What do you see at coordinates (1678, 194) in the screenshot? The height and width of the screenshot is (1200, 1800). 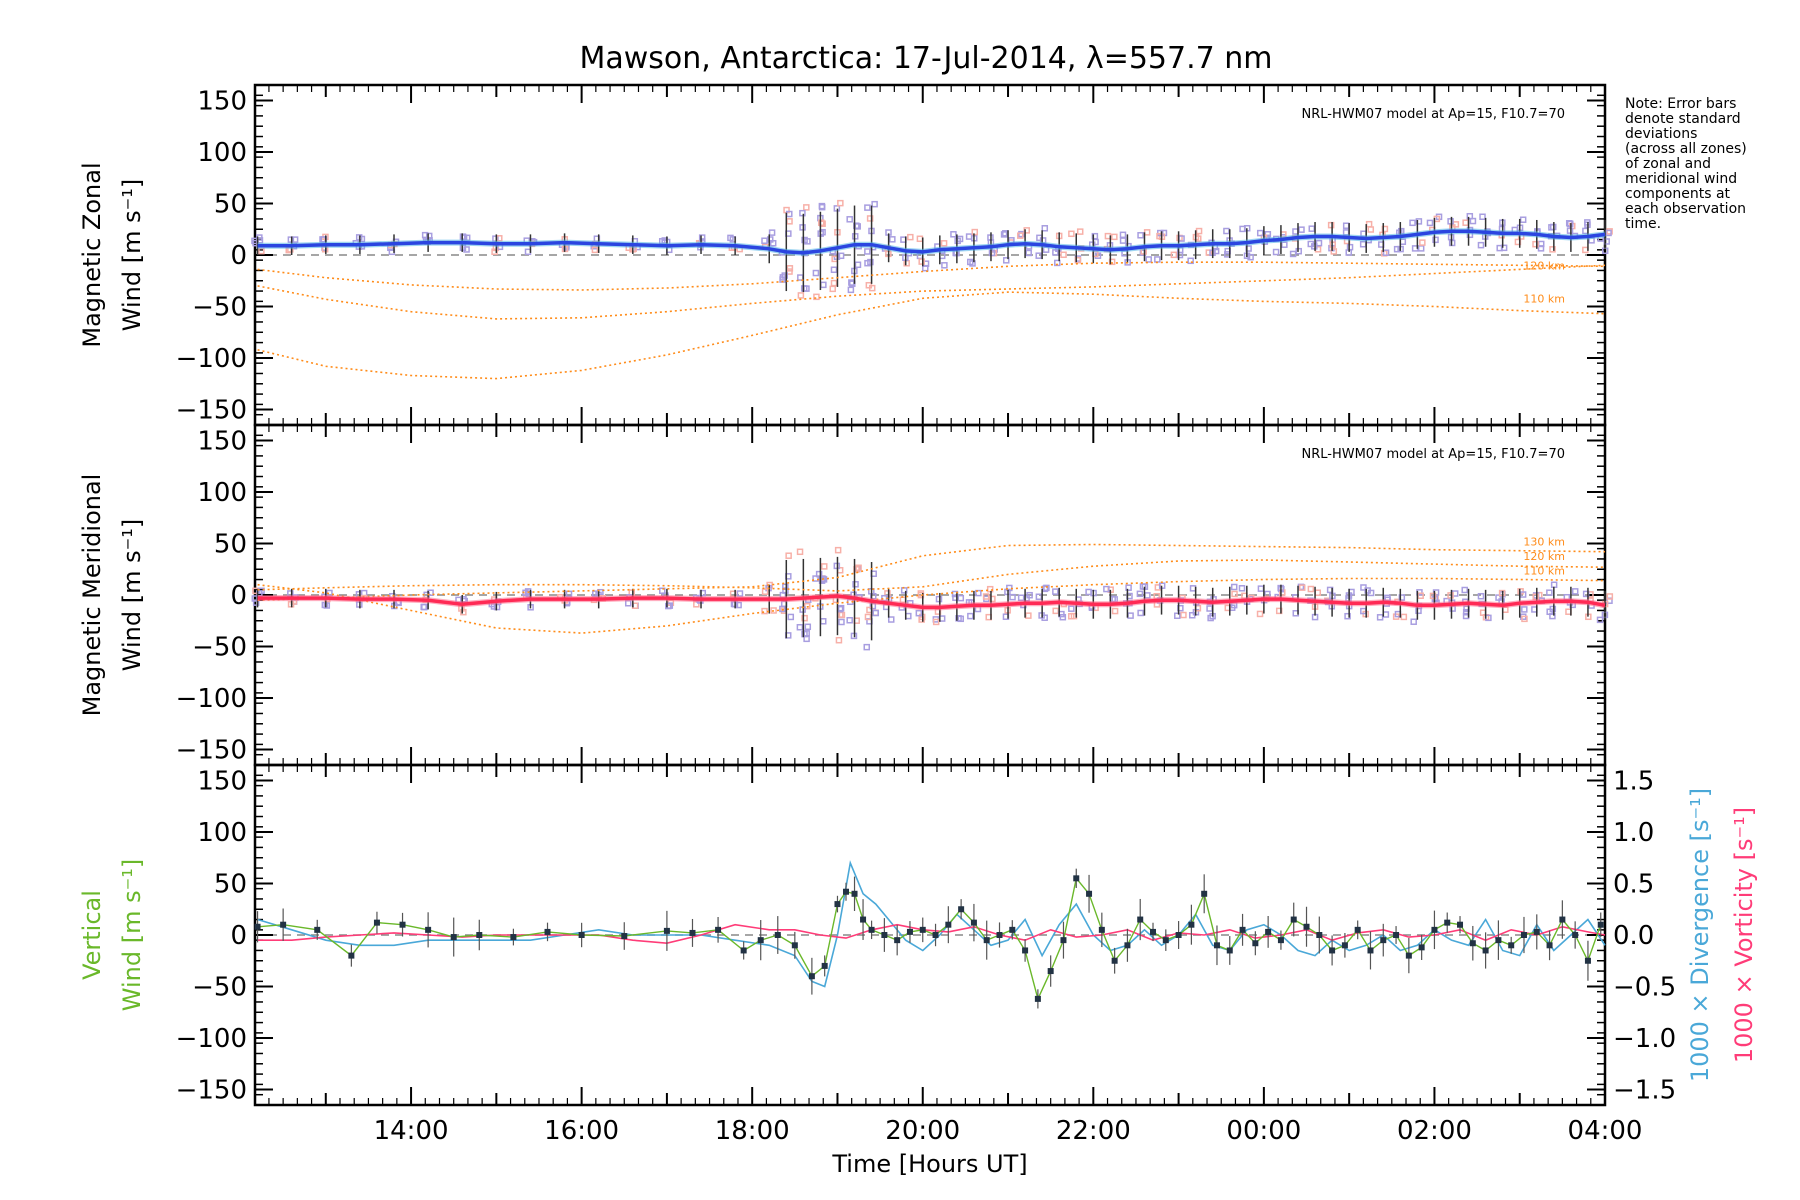 I see `note-line: components at` at bounding box center [1678, 194].